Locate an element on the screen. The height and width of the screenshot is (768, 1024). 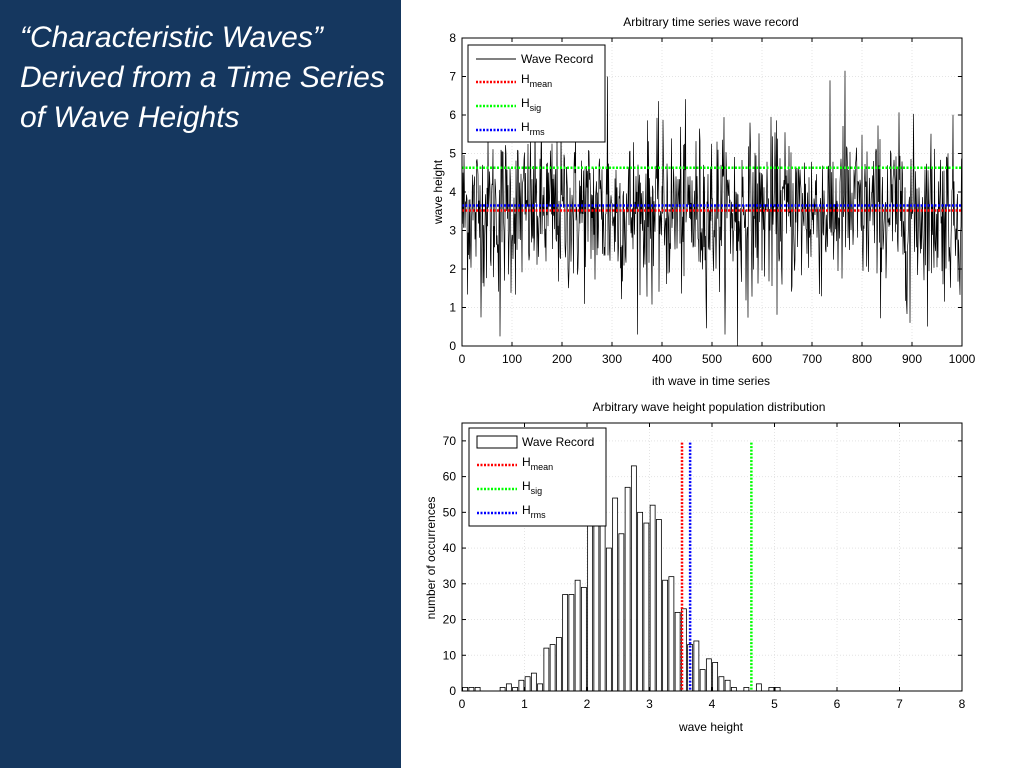
y-axis-label: wave height is located at coordinates (438, 192).